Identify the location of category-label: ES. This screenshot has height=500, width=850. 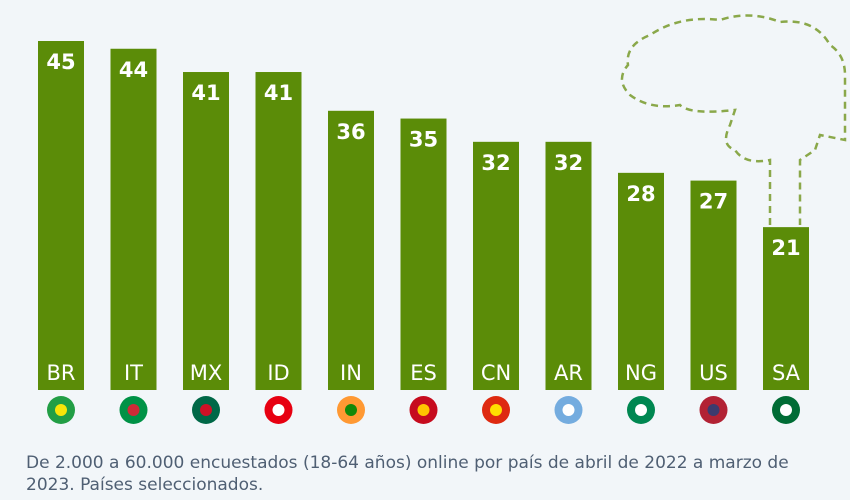
(423, 373).